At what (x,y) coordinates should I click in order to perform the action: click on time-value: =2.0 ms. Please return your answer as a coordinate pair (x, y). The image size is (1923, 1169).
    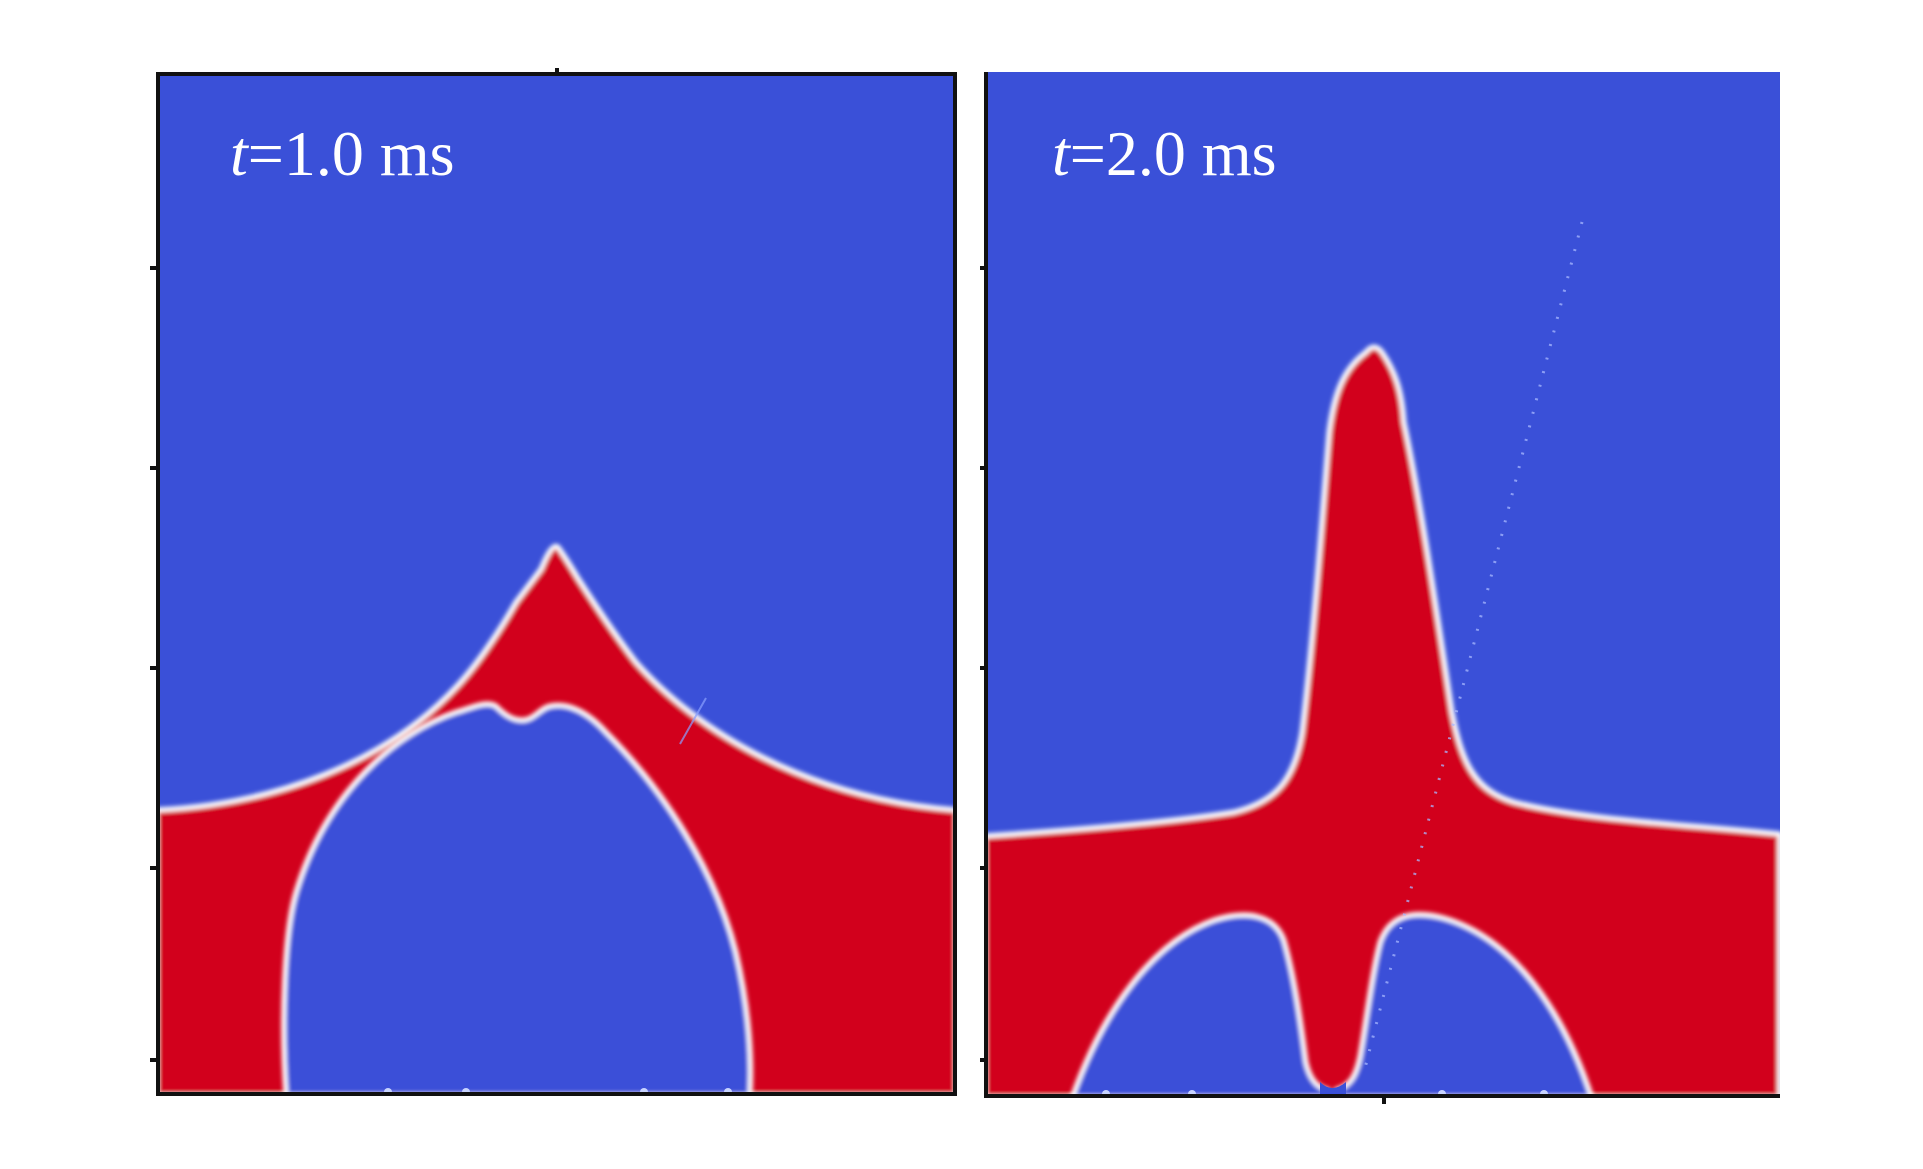
    Looking at the image, I should click on (1173, 153).